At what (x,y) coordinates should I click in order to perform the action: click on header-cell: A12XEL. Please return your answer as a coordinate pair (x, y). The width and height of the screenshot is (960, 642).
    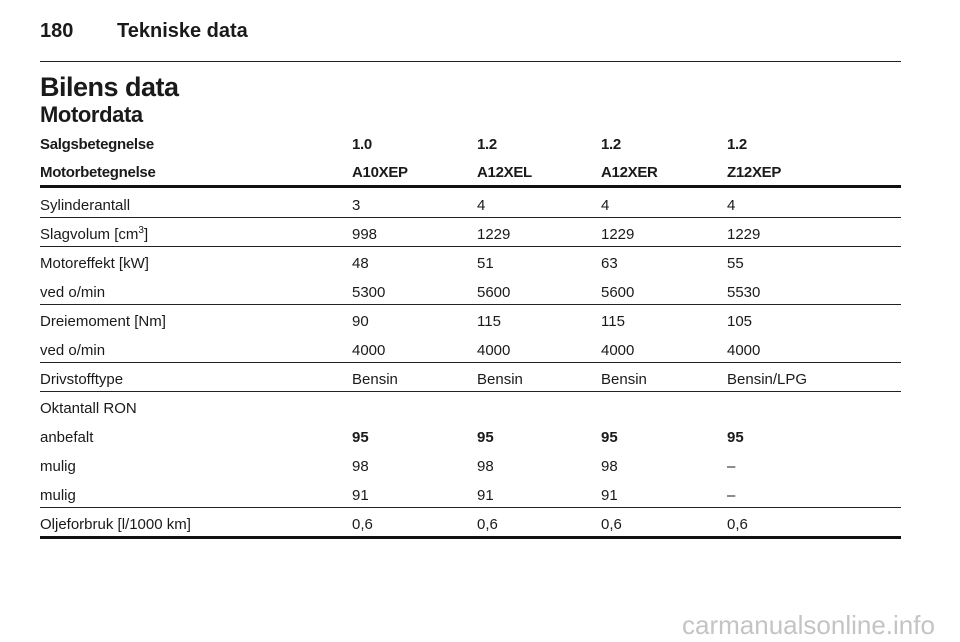
    Looking at the image, I should click on (504, 172).